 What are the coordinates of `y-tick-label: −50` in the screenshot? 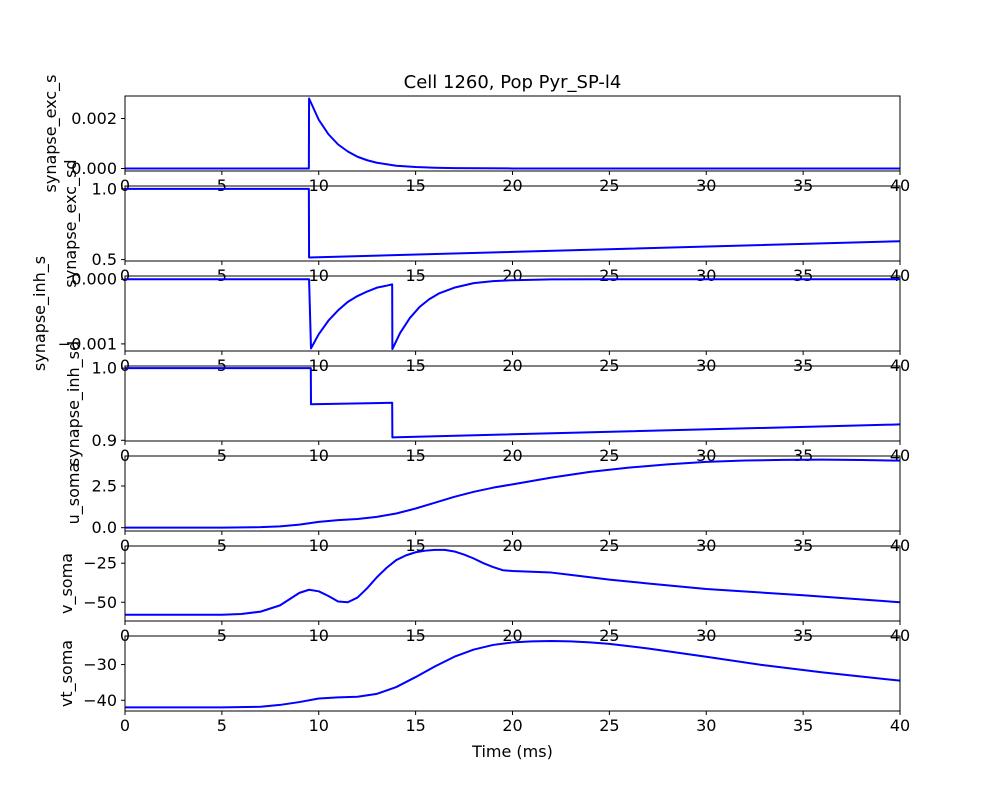 It's located at (100, 602).